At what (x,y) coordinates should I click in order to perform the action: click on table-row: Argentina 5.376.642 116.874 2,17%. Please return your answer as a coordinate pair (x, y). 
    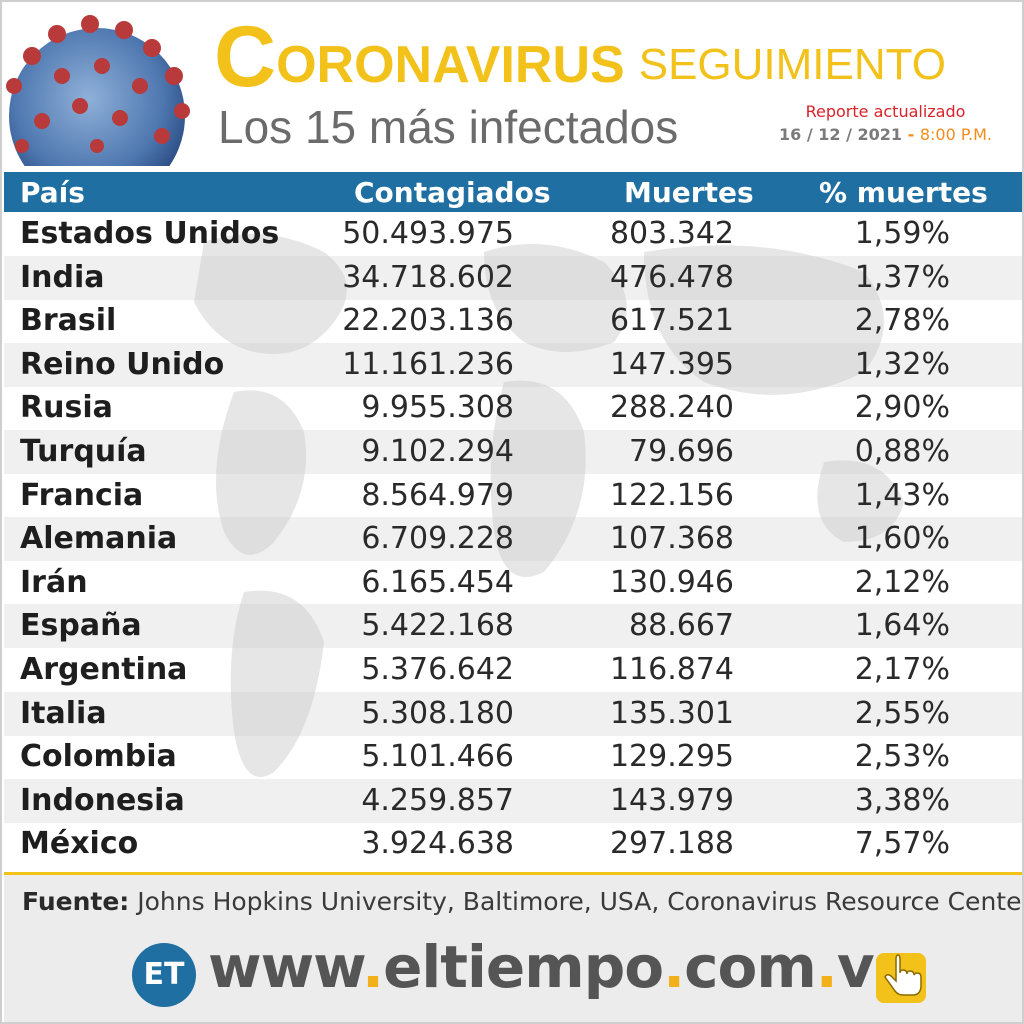
    Looking at the image, I should click on (513, 670).